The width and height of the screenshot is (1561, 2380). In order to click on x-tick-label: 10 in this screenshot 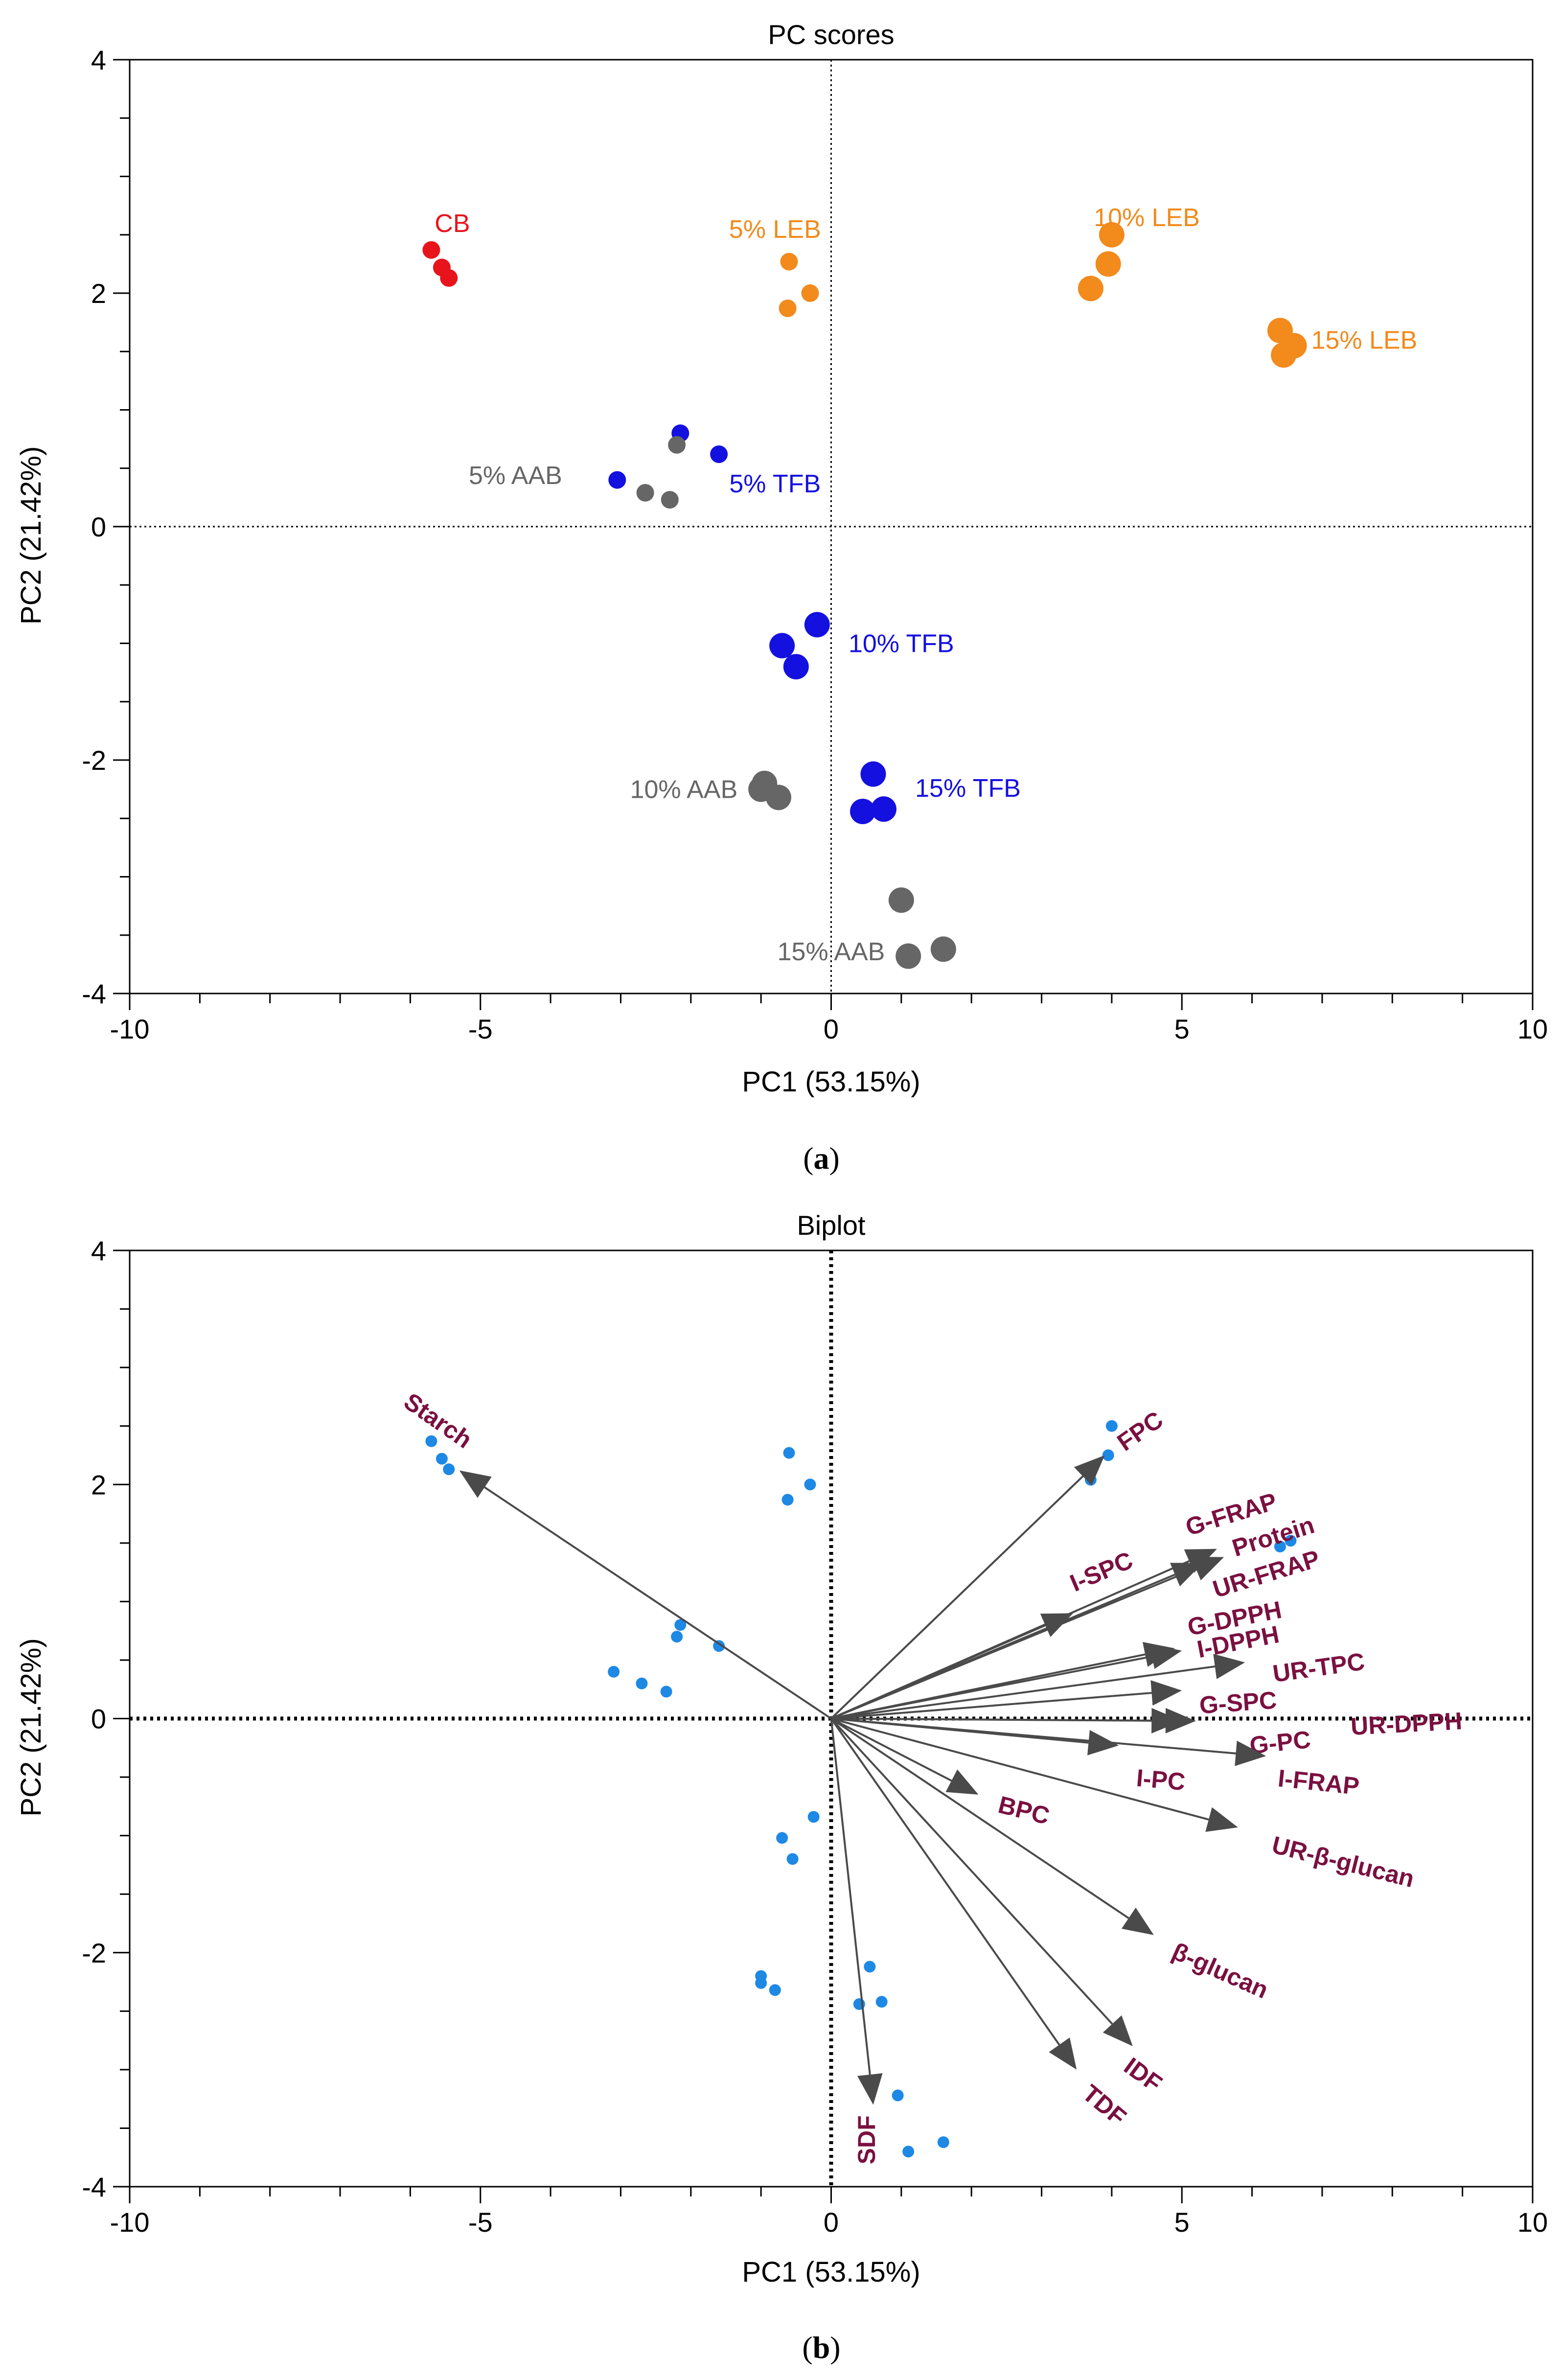, I will do `click(1532, 2222)`.